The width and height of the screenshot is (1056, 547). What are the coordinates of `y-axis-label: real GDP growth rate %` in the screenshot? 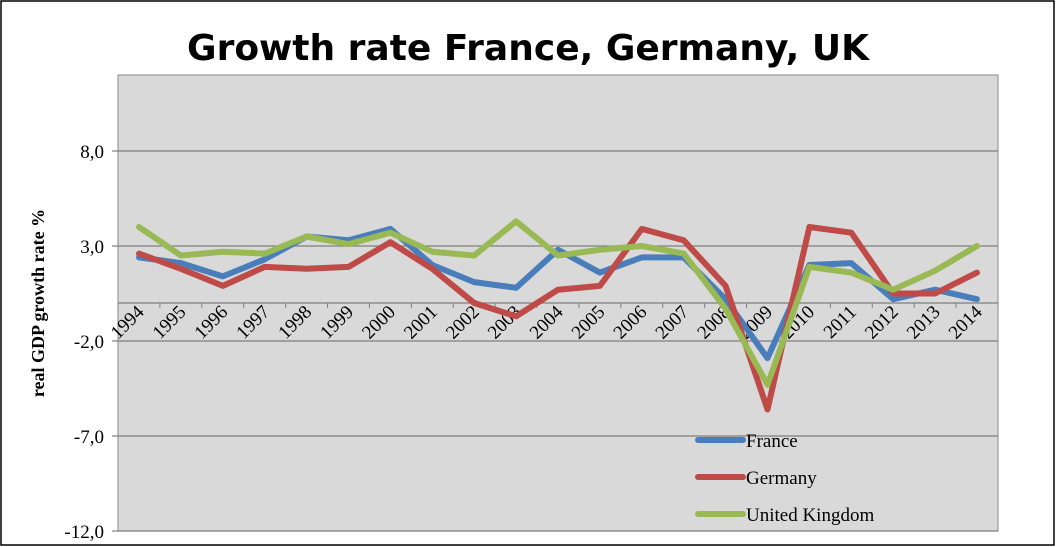 It's located at (38, 303).